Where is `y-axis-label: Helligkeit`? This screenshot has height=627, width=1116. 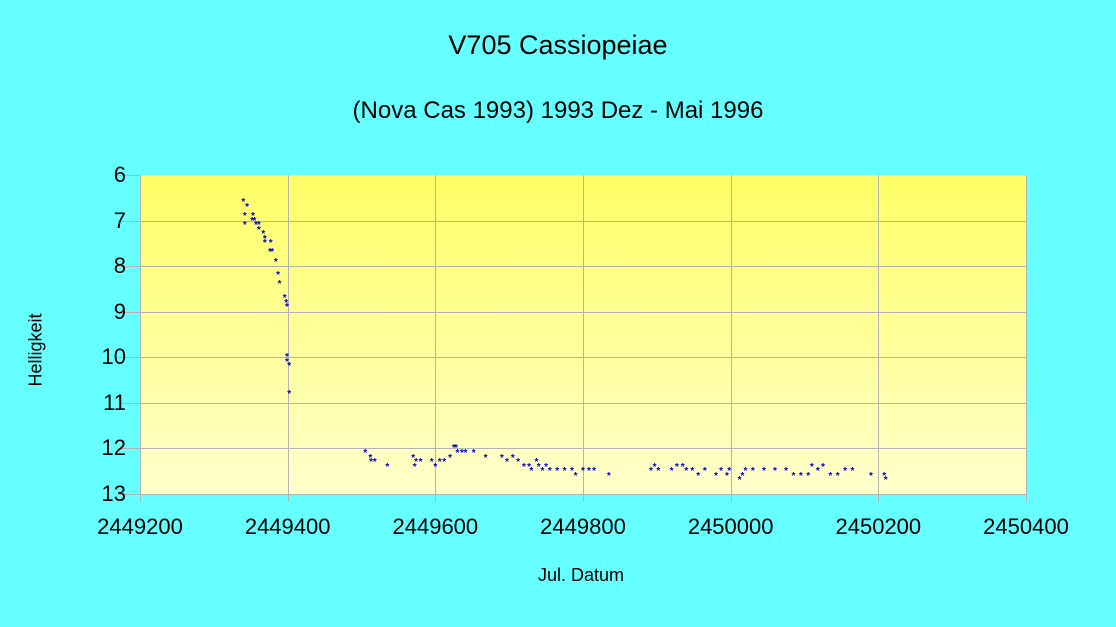 y-axis-label: Helligkeit is located at coordinates (35, 350).